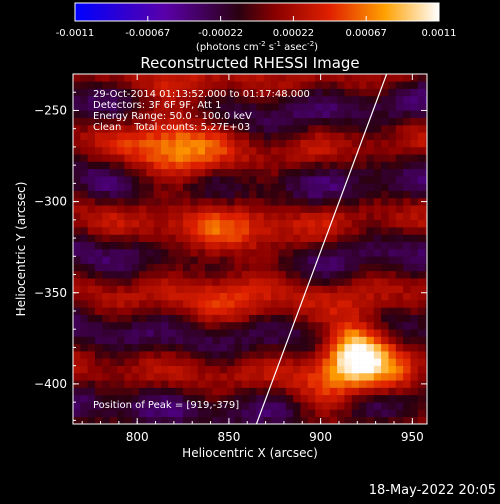 The height and width of the screenshot is (504, 500). I want to click on chart-title: Reconstructed RHESSI Image, so click(249, 63).